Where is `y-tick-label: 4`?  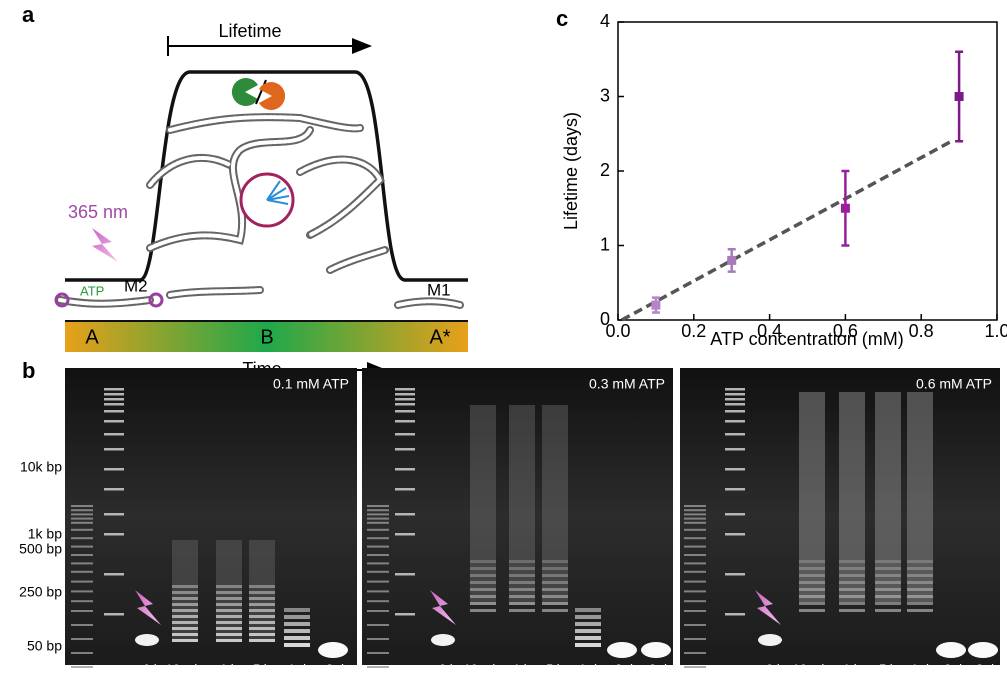
y-tick-label: 4 is located at coordinates (605, 21).